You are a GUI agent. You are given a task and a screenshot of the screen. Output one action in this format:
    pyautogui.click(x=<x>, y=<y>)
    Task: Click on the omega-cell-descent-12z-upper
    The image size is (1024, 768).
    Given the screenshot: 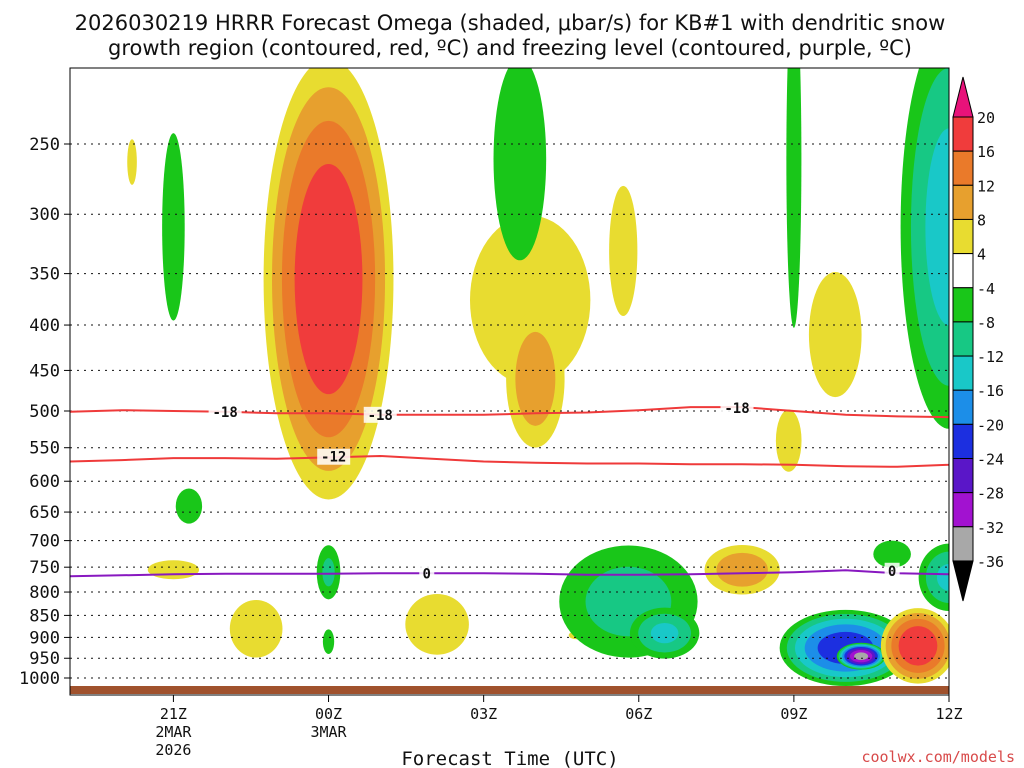 What is the action you would take?
    pyautogui.click(x=924, y=248)
    